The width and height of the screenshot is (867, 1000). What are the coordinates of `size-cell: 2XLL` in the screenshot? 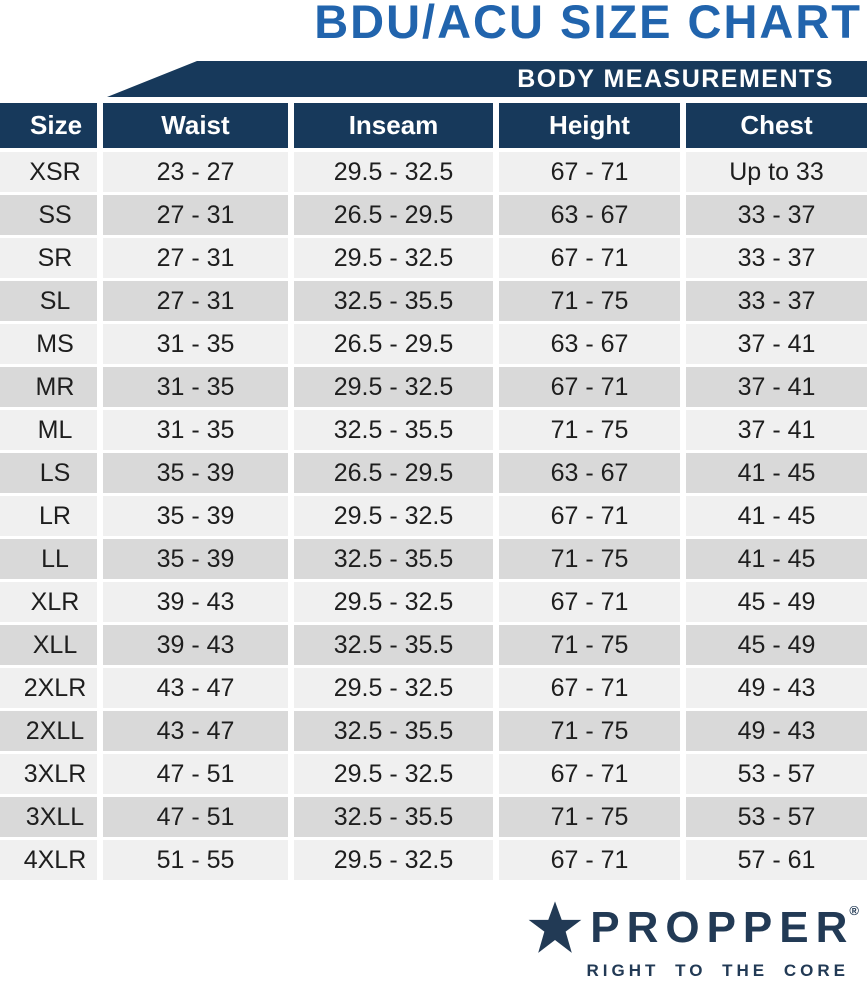 It's located at (48, 731).